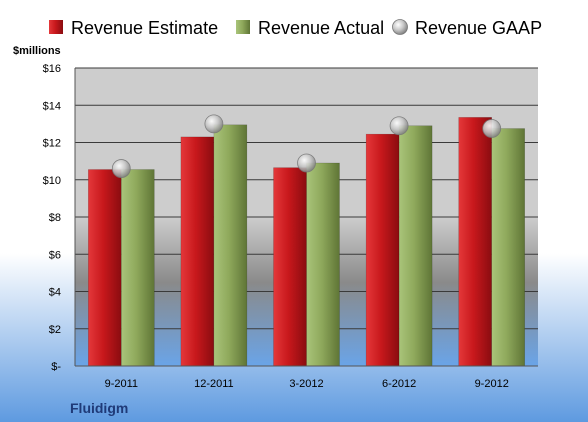  What do you see at coordinates (214, 124) in the screenshot?
I see `marker-revenue-gaap-12-2011` at bounding box center [214, 124].